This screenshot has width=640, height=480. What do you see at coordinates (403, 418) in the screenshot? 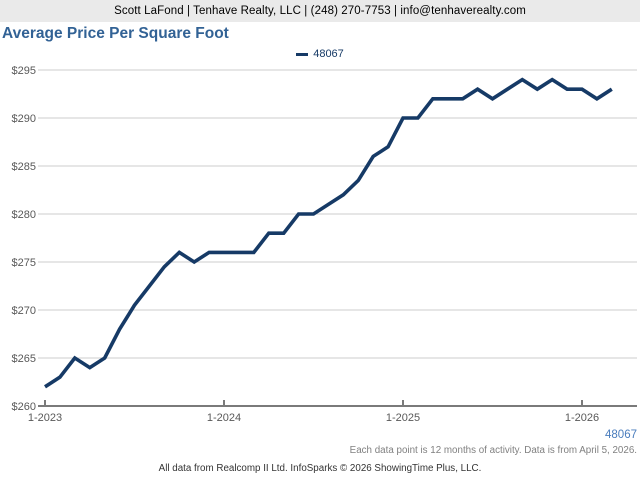
I see `x-axis-label: 1-2025` at bounding box center [403, 418].